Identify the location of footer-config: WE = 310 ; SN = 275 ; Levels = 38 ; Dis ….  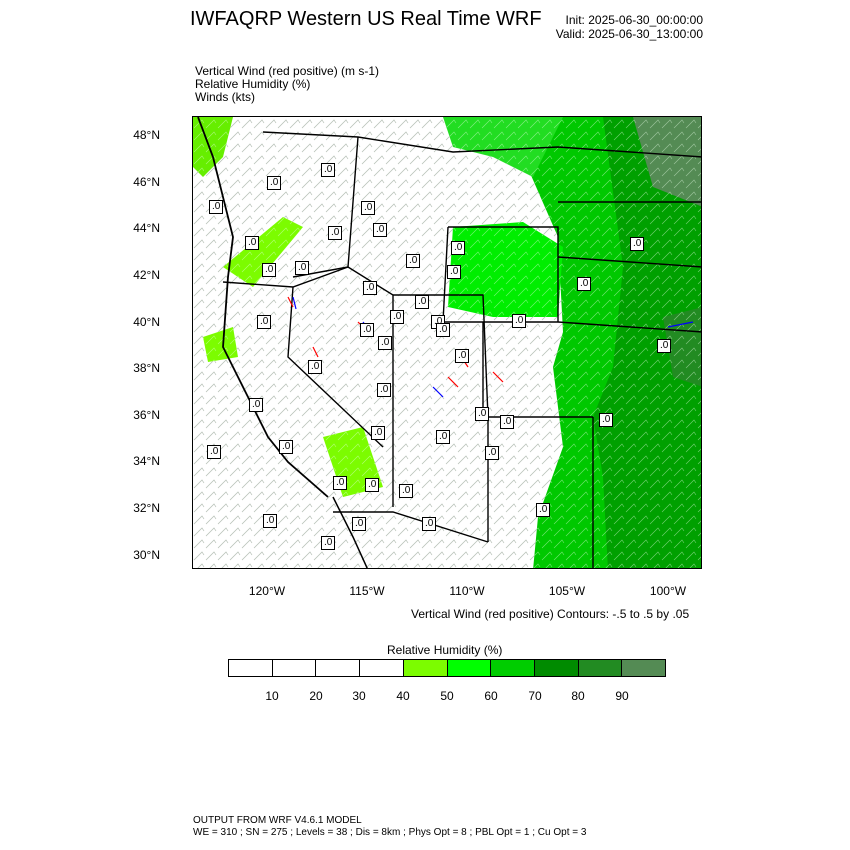
(390, 832).